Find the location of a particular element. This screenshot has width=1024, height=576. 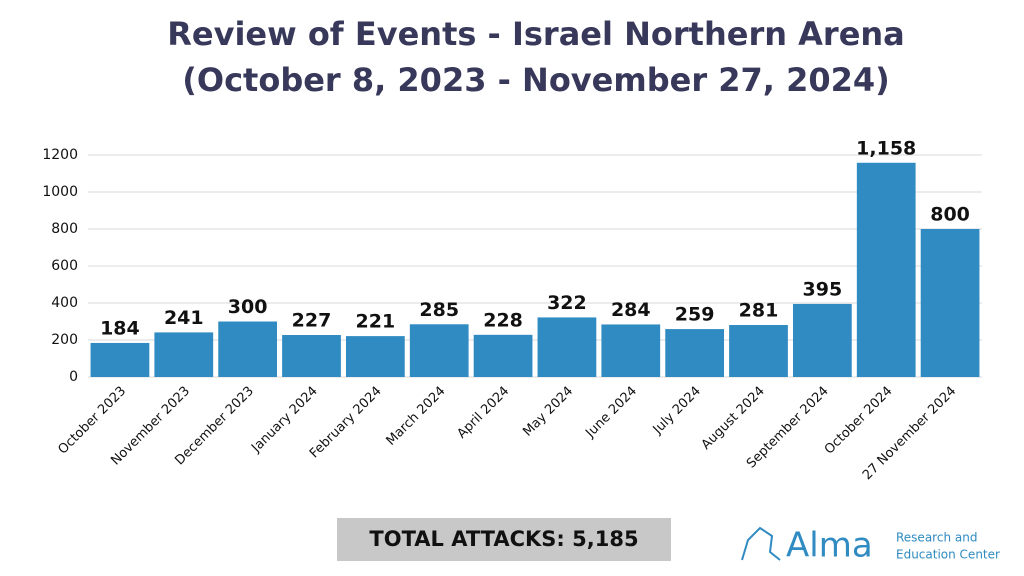

value-label: 1,158 is located at coordinates (886, 148).